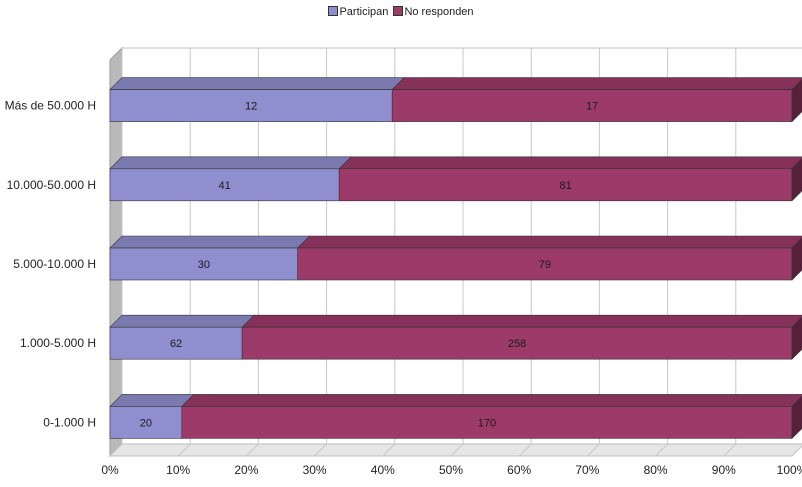  Describe the element at coordinates (246, 470) in the screenshot. I see `x-tick-label: 20%` at that location.